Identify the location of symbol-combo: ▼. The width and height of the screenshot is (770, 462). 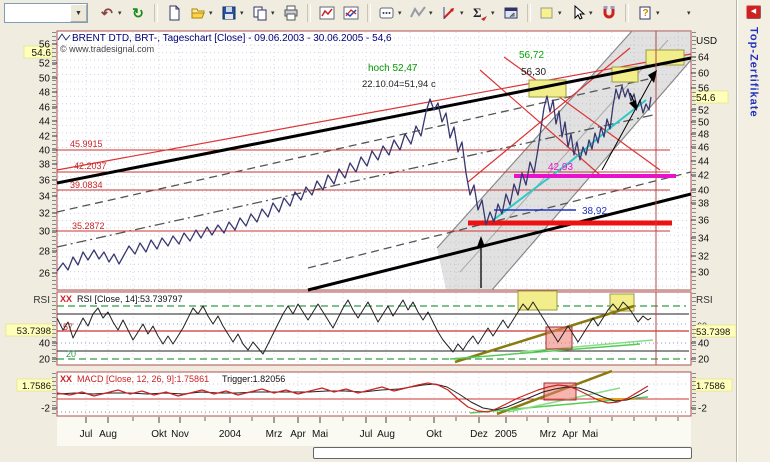
(46, 13).